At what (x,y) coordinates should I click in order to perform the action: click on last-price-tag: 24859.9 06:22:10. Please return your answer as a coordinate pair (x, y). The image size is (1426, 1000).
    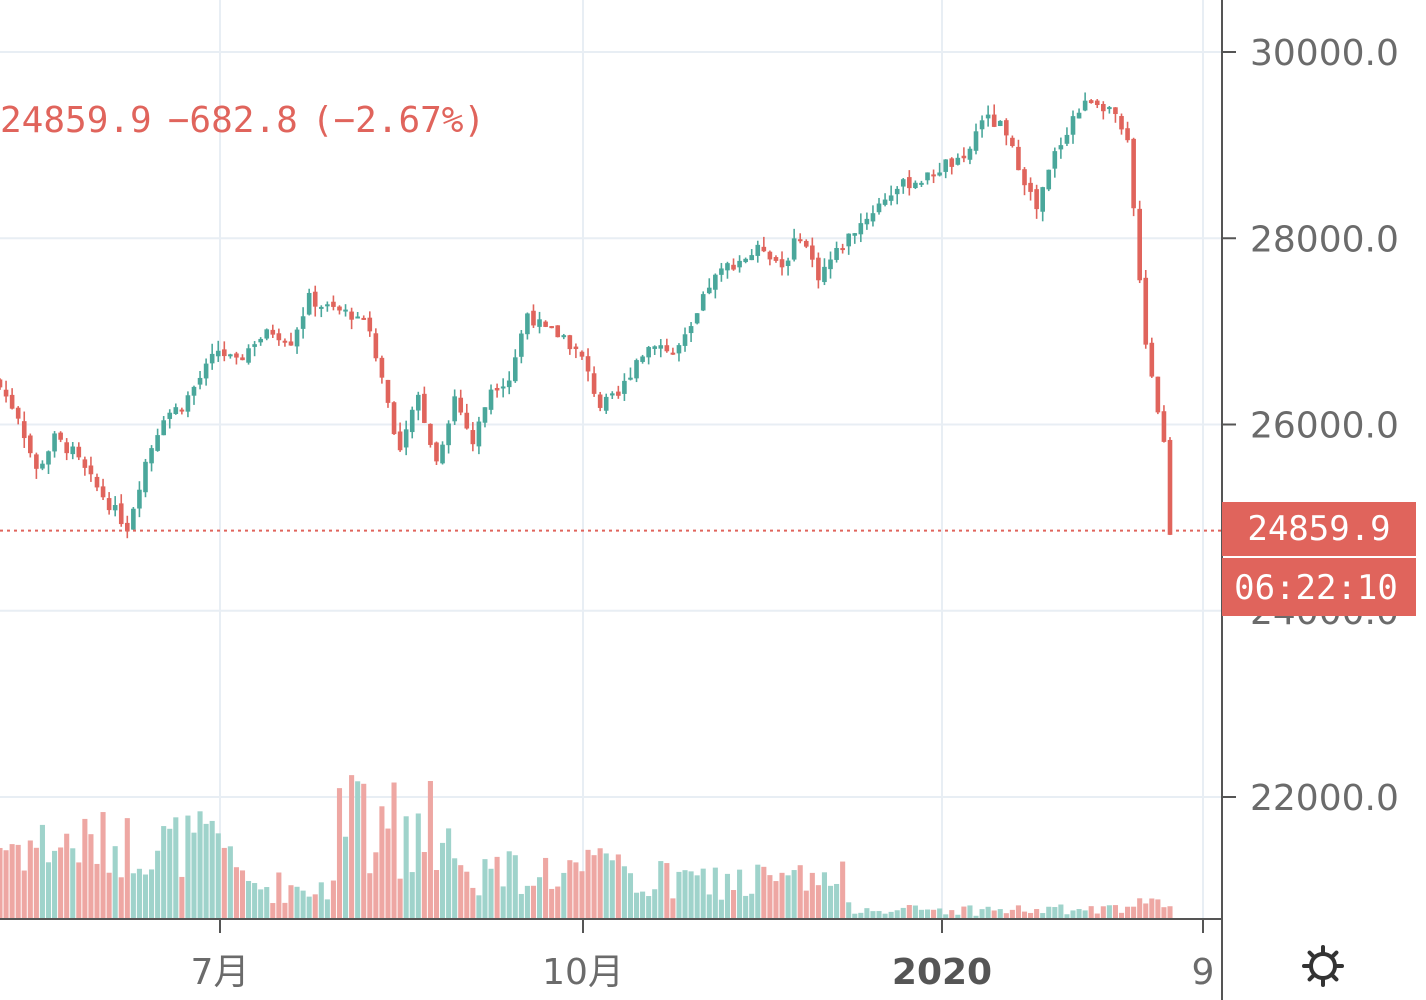
    Looking at the image, I should click on (1319, 559).